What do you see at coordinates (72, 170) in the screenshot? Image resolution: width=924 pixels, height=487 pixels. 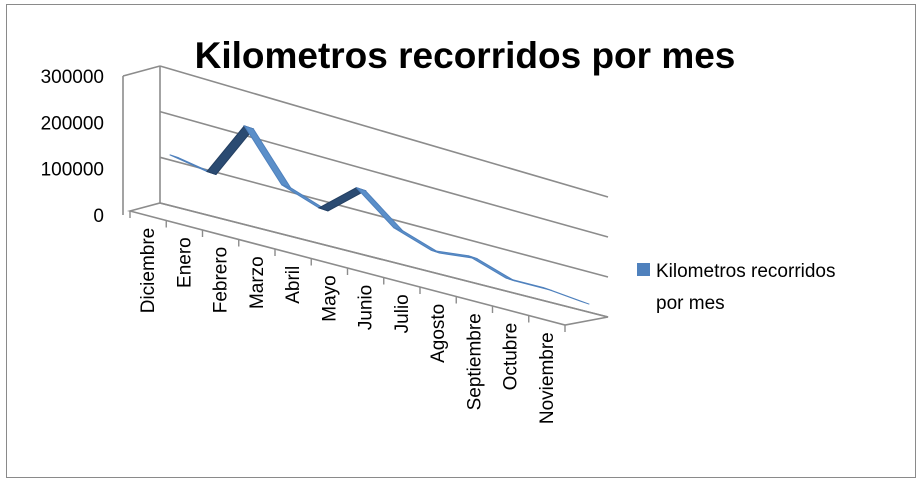 I see `y-tick-label: 100000` at bounding box center [72, 170].